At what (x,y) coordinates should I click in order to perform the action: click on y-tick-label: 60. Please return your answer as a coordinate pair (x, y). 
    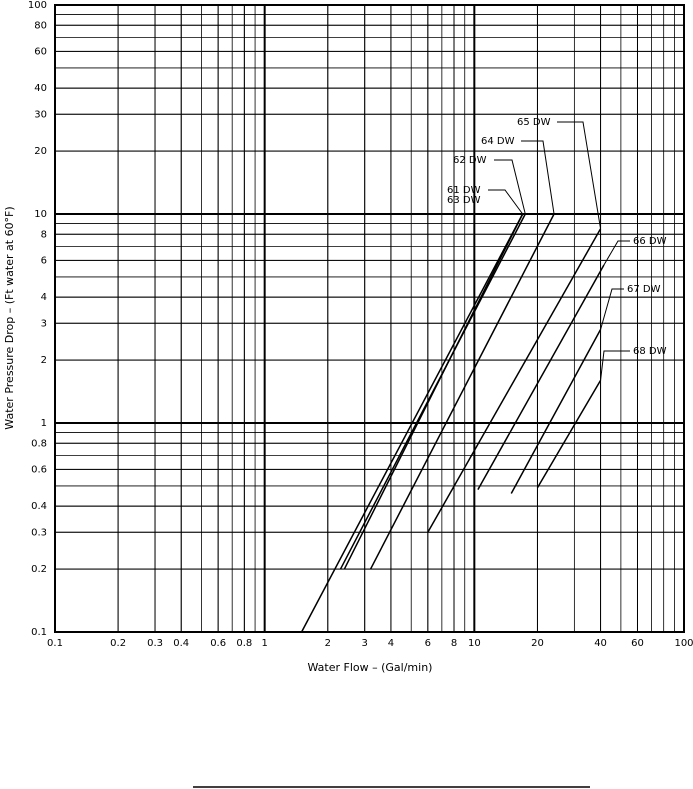
    Looking at the image, I should click on (40, 51).